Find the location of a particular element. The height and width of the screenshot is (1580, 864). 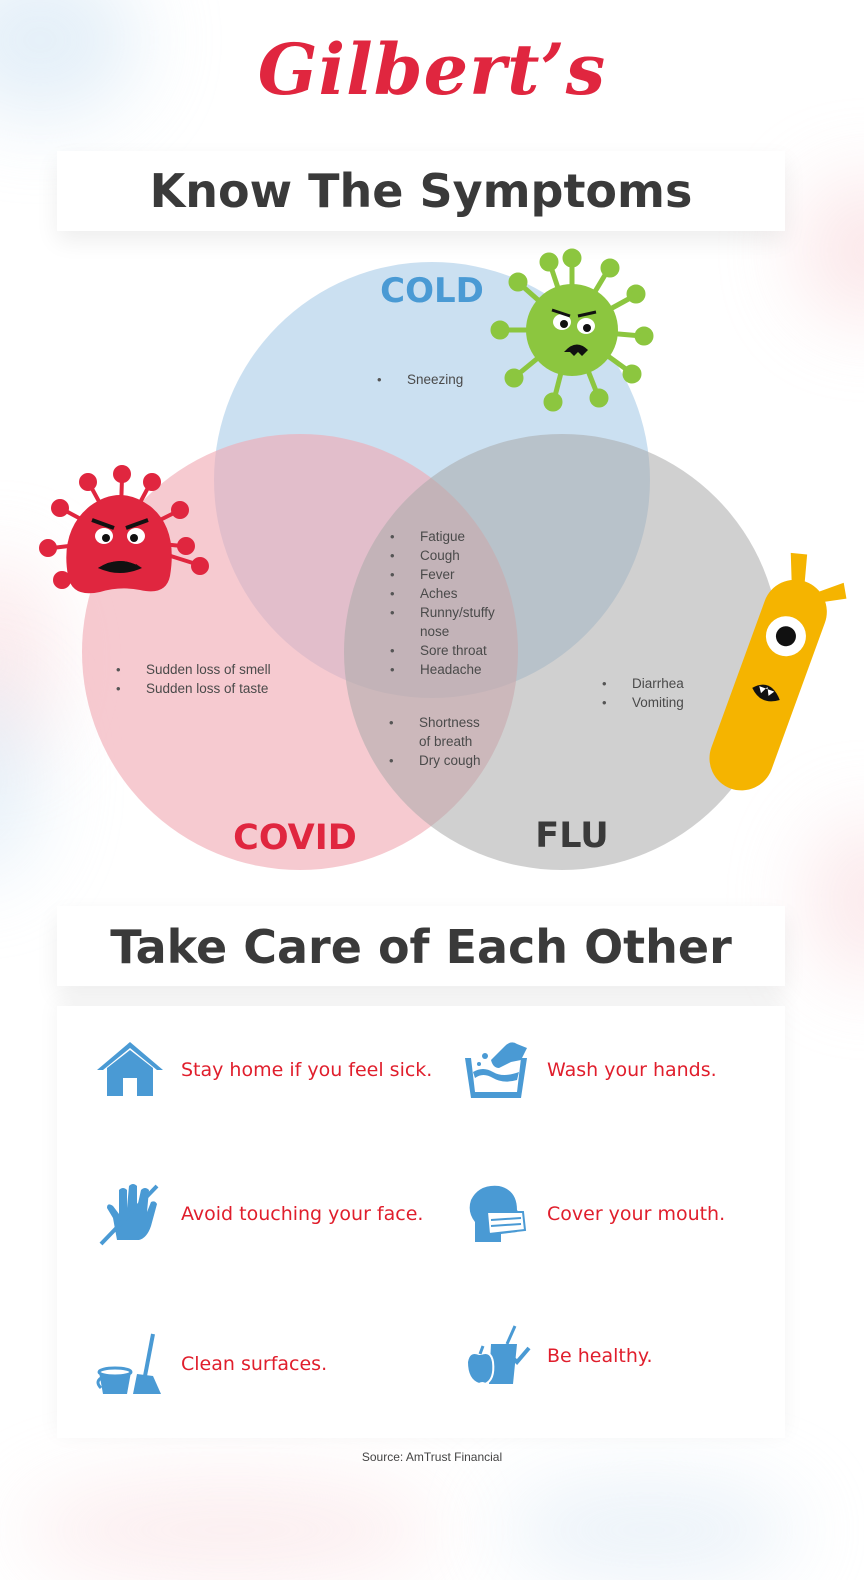

brand-logo: Gilbert’s is located at coordinates (432, 69).